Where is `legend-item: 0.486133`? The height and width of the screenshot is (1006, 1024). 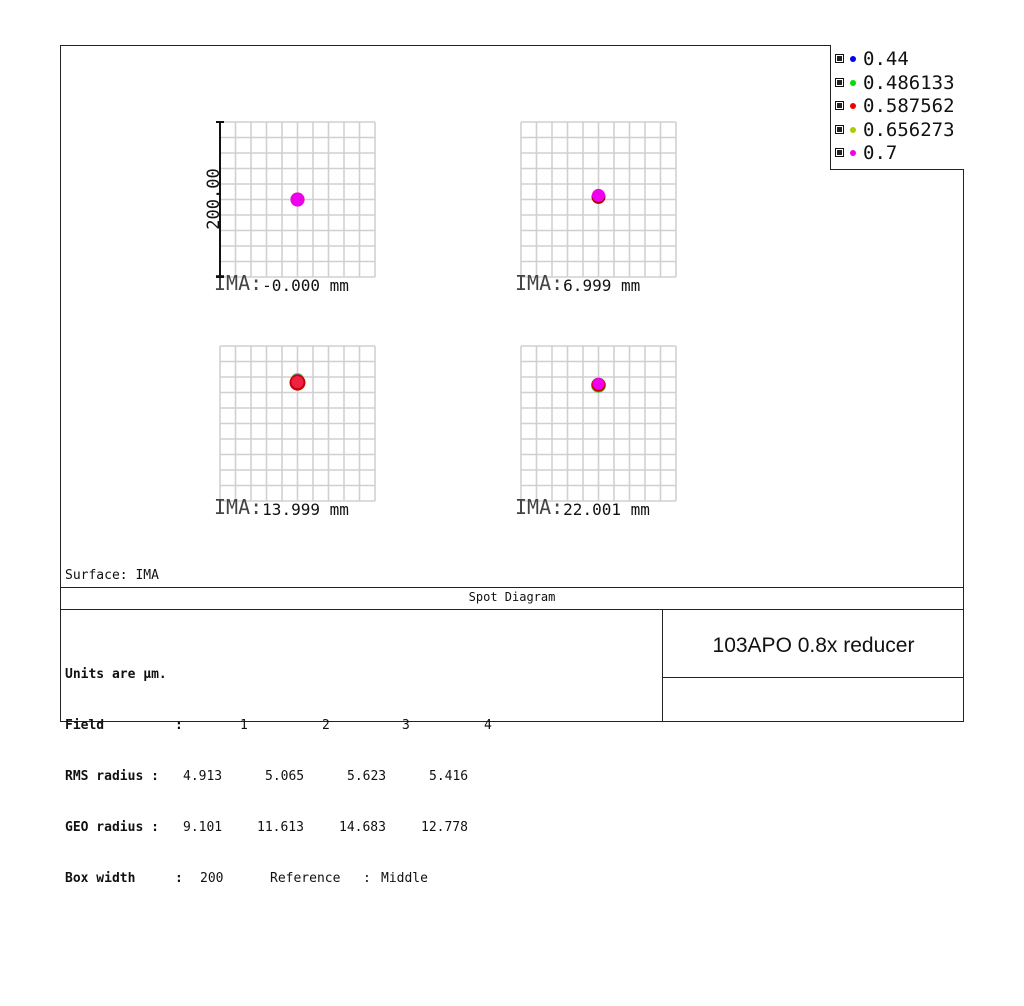 legend-item: 0.486133 is located at coordinates (900, 83).